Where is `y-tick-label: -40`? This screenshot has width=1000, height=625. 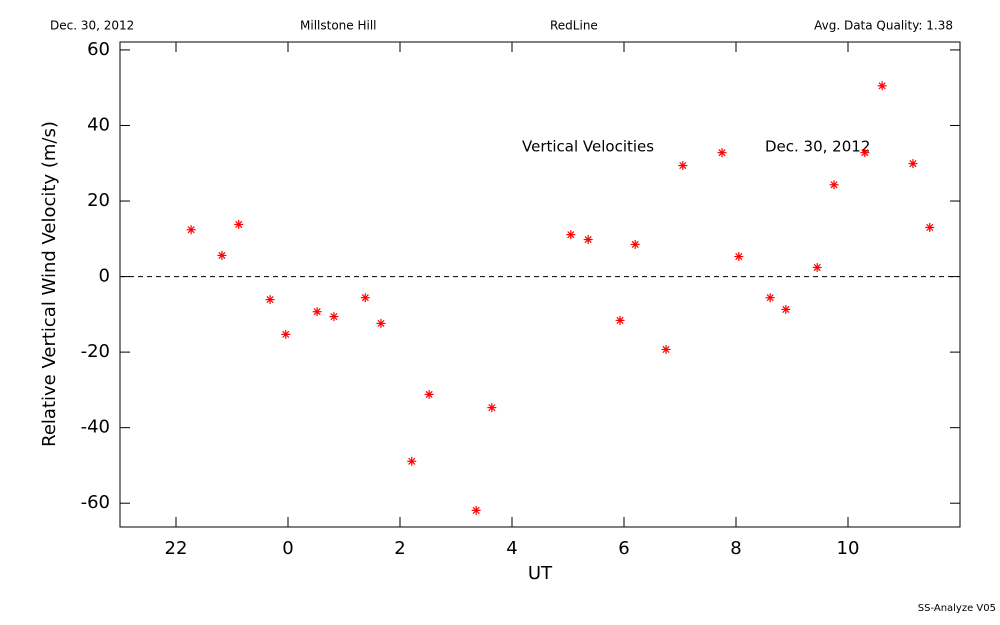
y-tick-label: -40 is located at coordinates (95, 427).